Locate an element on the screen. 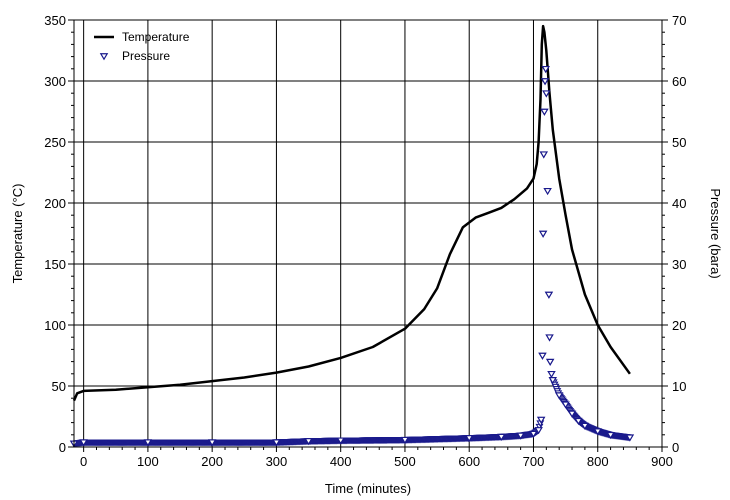 The image size is (730, 500). x-tick-label: 0 is located at coordinates (83, 461).